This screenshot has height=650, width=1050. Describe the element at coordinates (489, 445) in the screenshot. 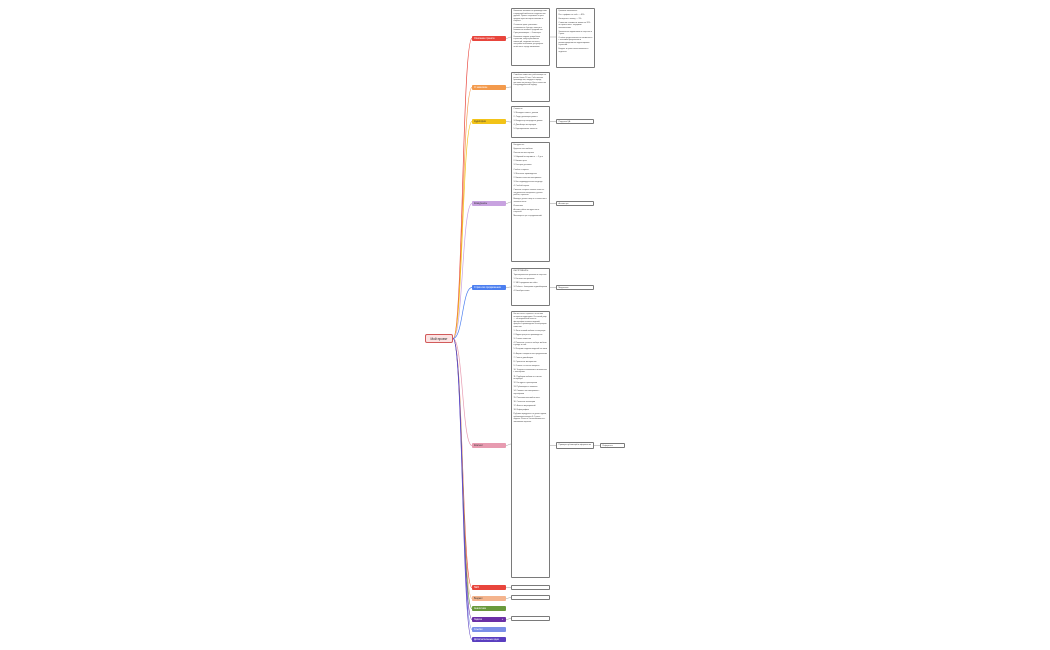

I see `branch-content: Контент` at that location.